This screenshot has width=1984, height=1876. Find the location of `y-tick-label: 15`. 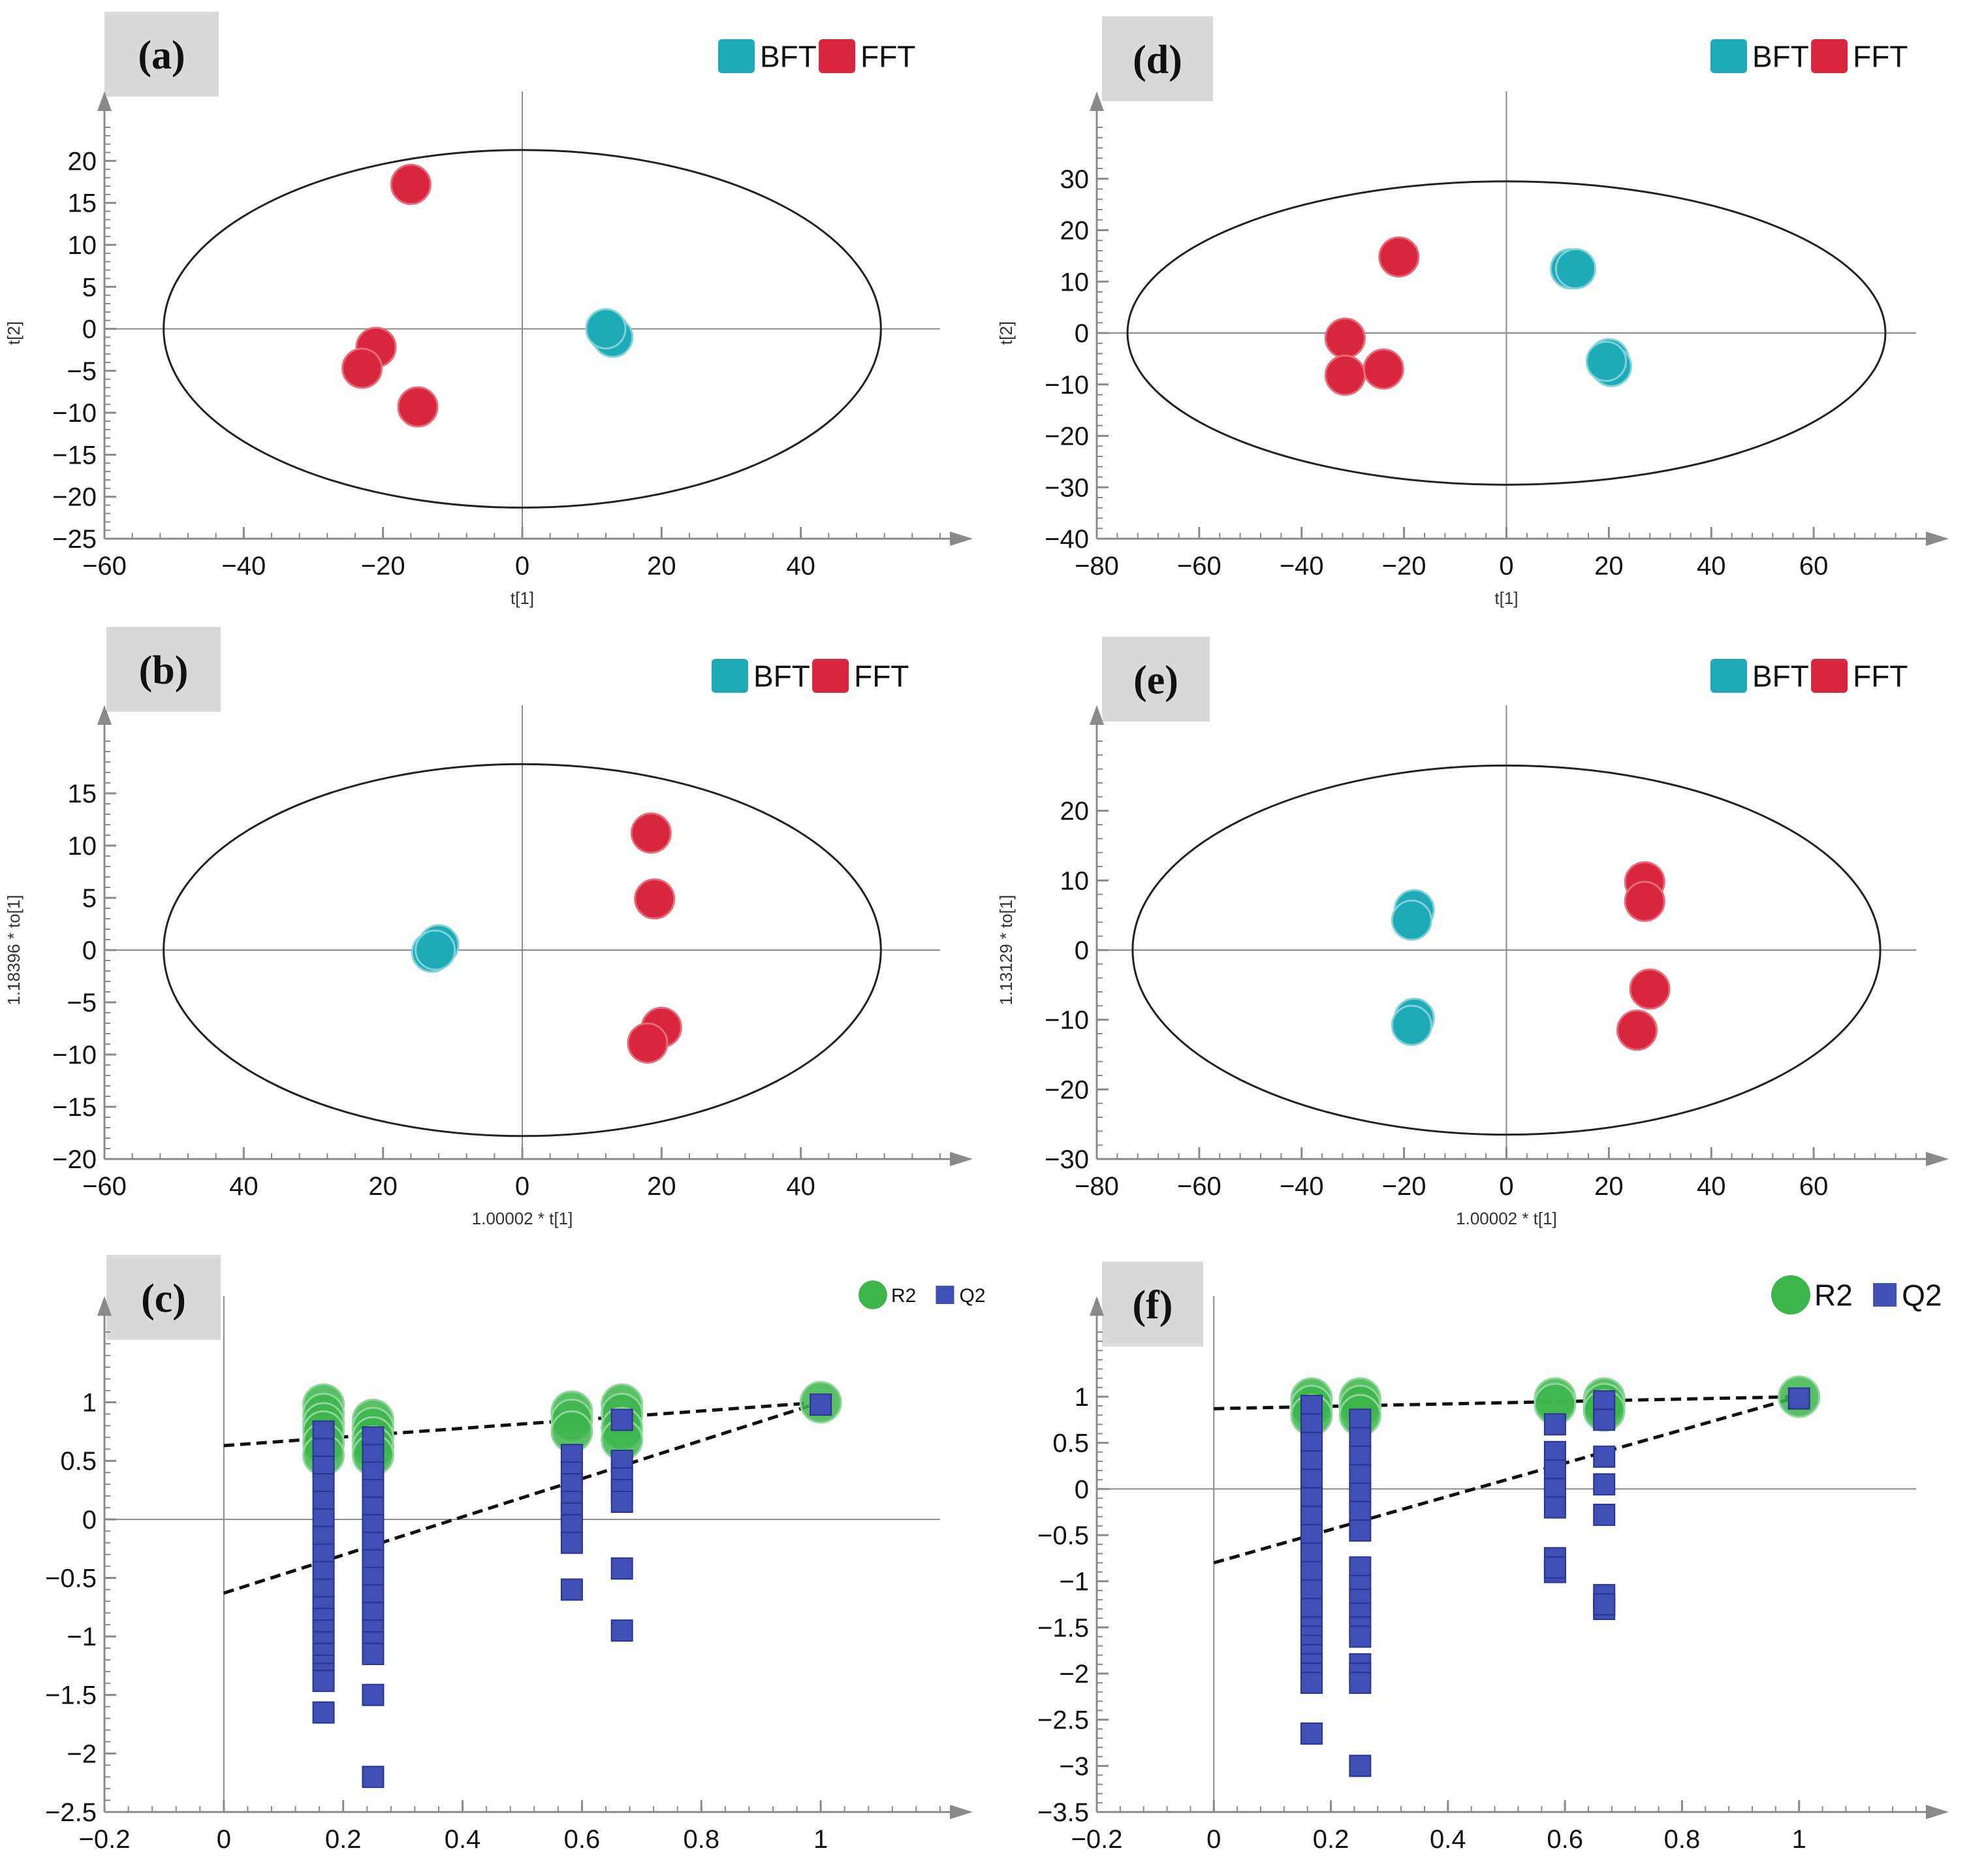

y-tick-label: 15 is located at coordinates (82, 794).